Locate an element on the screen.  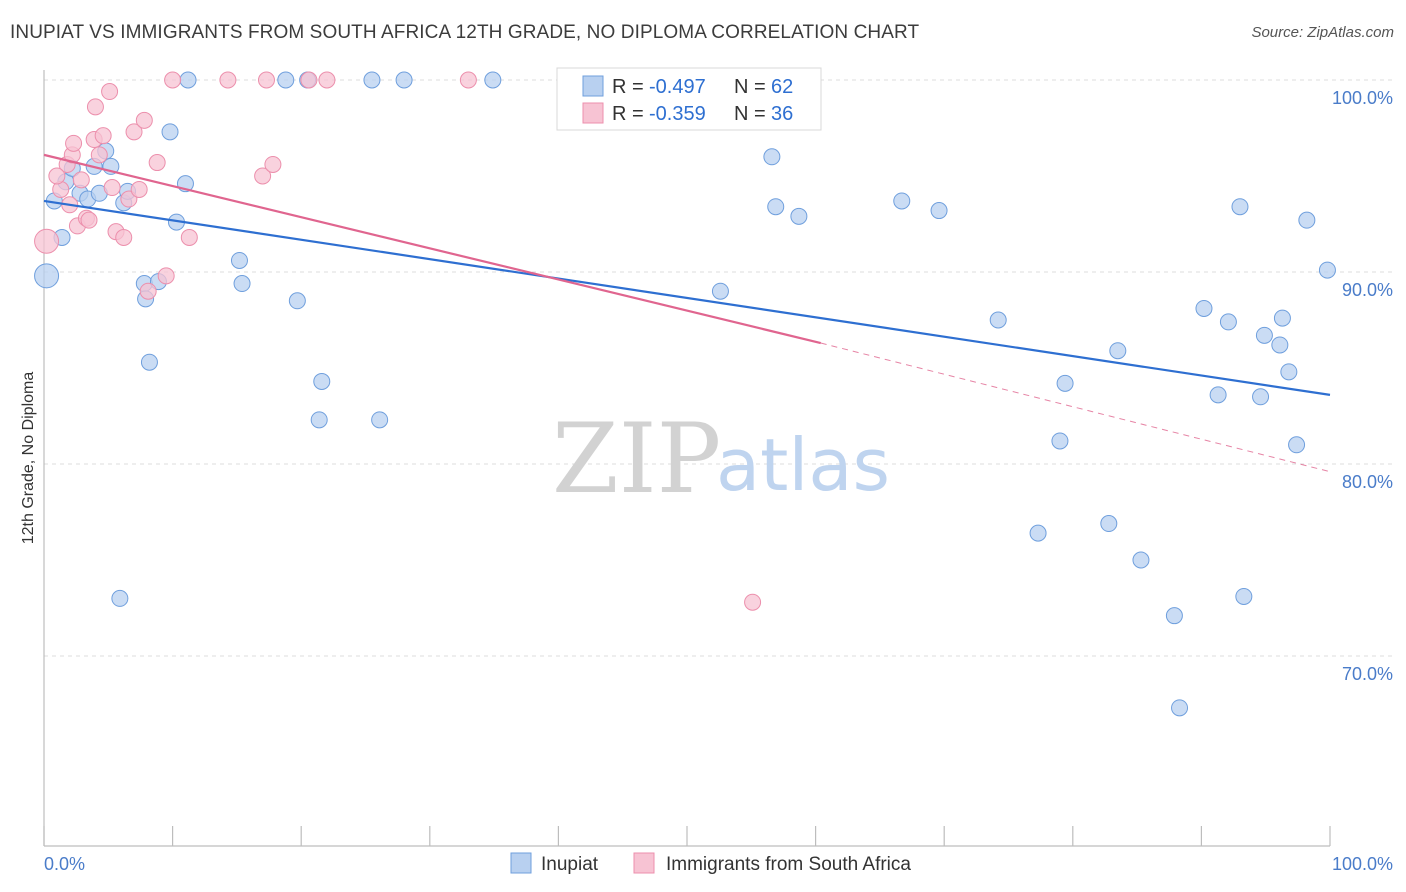
stats-n-label-blue: N = is located at coordinates (750, 87).